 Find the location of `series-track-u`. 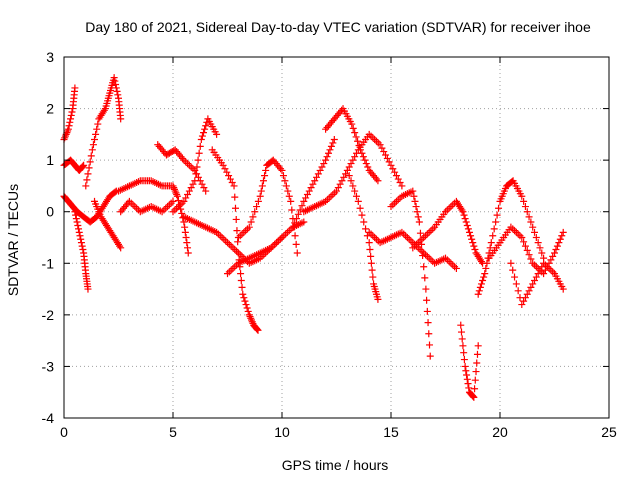

series-track-u is located at coordinates (448, 232).